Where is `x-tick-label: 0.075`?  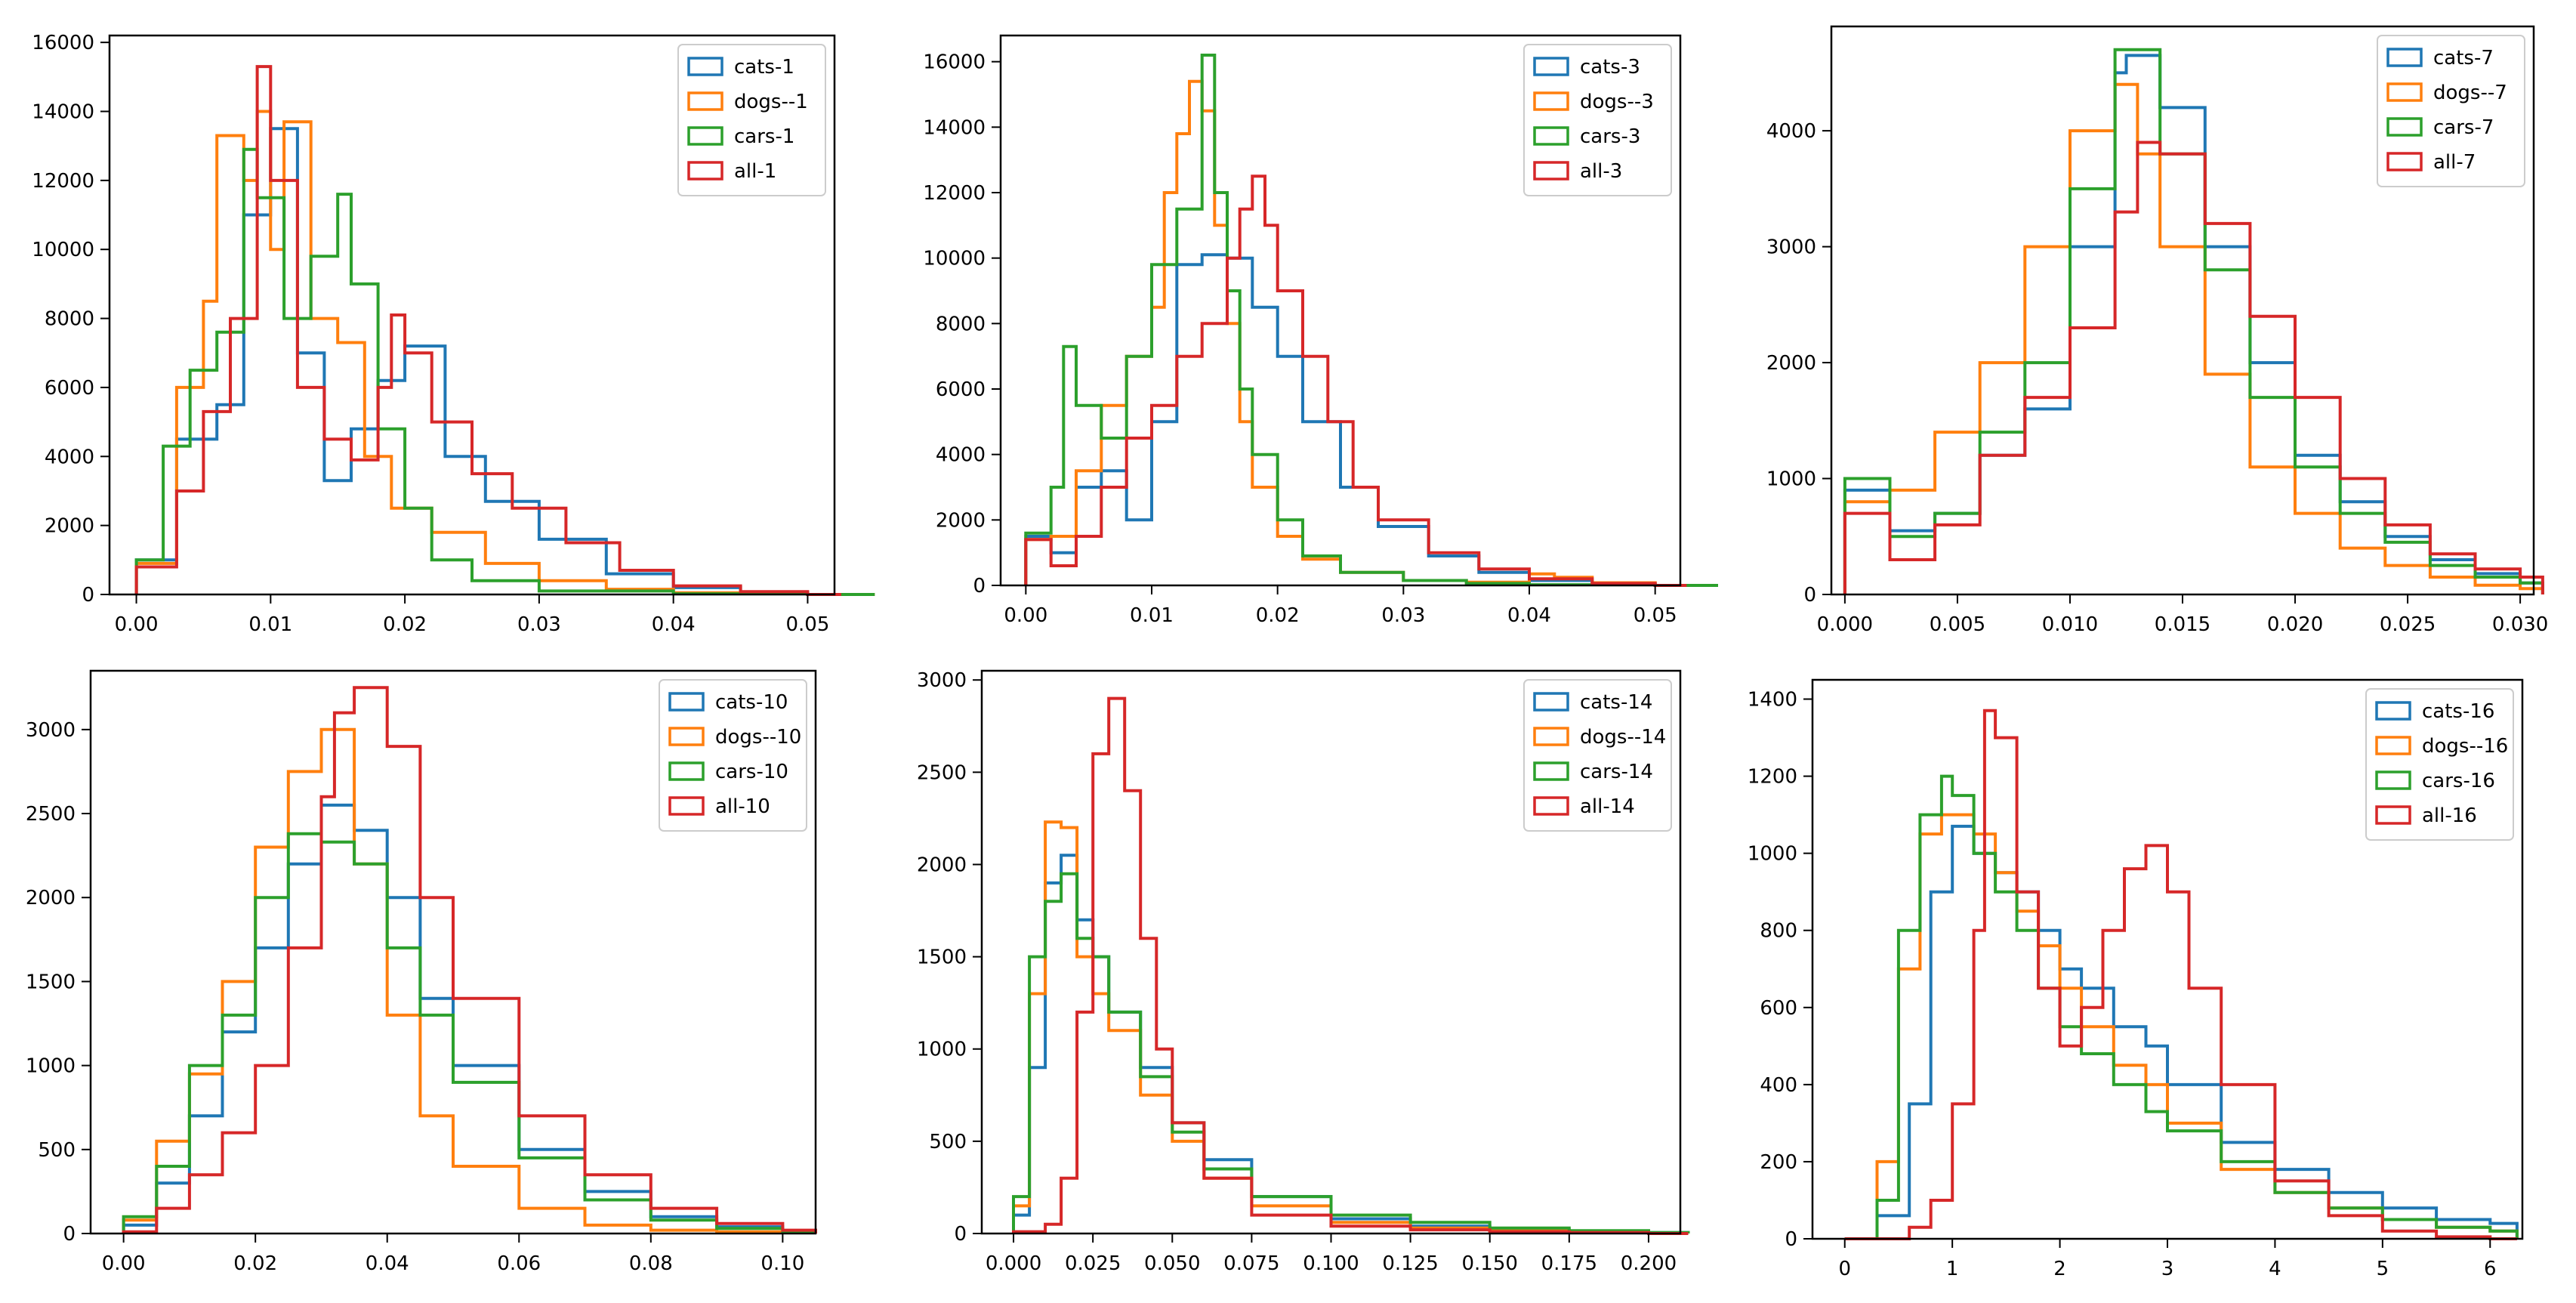
x-tick-label: 0.075 is located at coordinates (1251, 1263).